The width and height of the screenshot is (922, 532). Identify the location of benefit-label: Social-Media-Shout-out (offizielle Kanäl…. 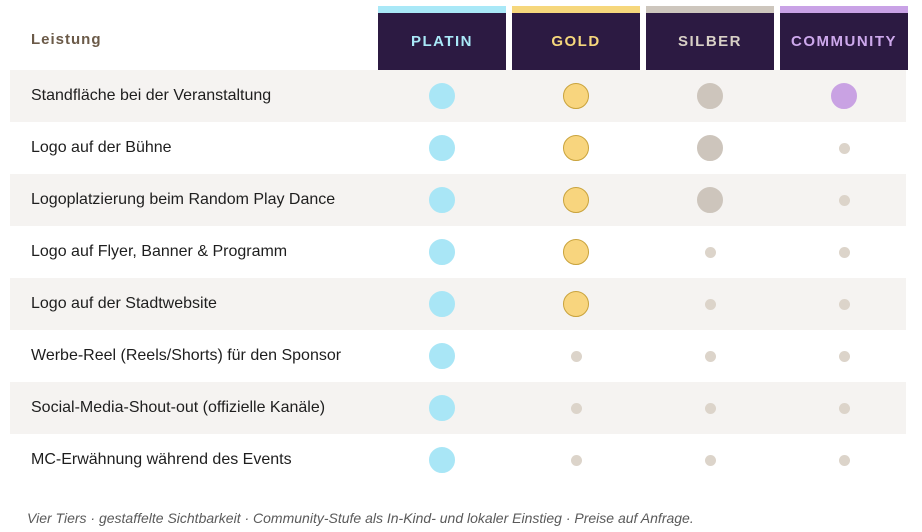
(178, 407).